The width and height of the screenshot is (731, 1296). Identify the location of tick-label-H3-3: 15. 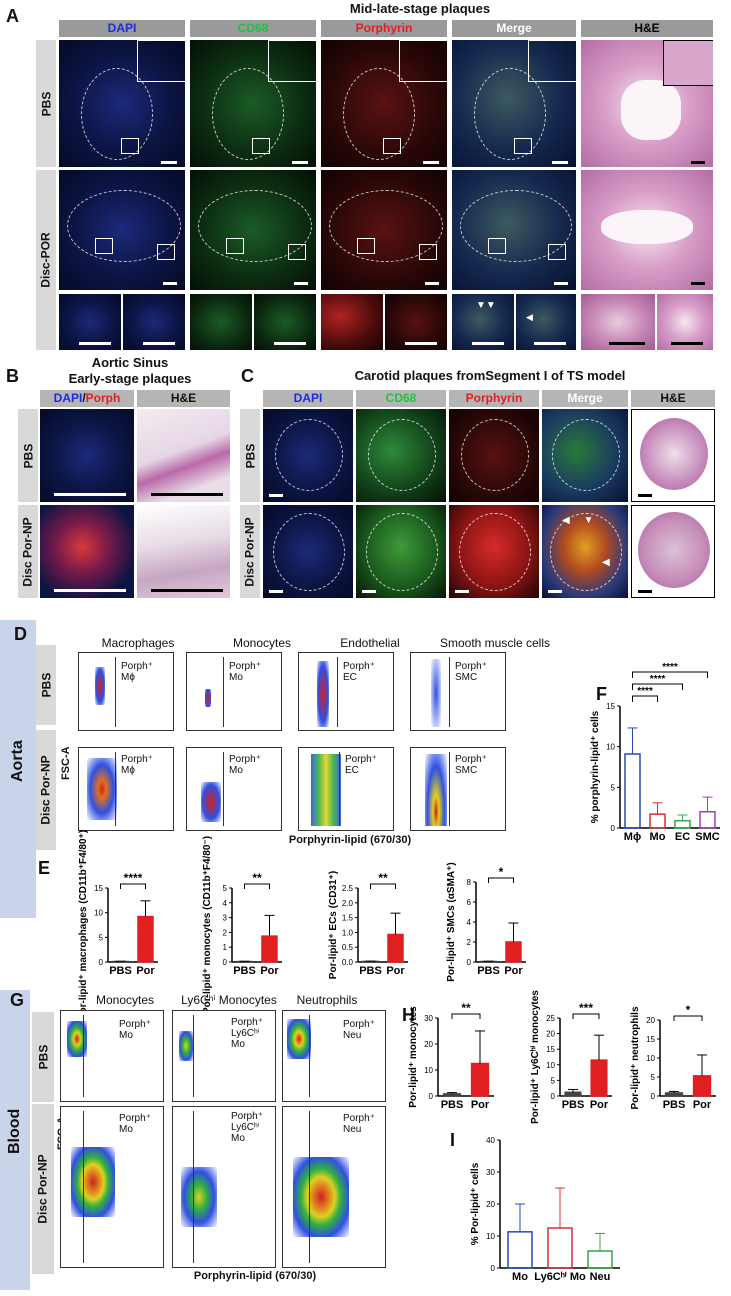
(650, 1039).